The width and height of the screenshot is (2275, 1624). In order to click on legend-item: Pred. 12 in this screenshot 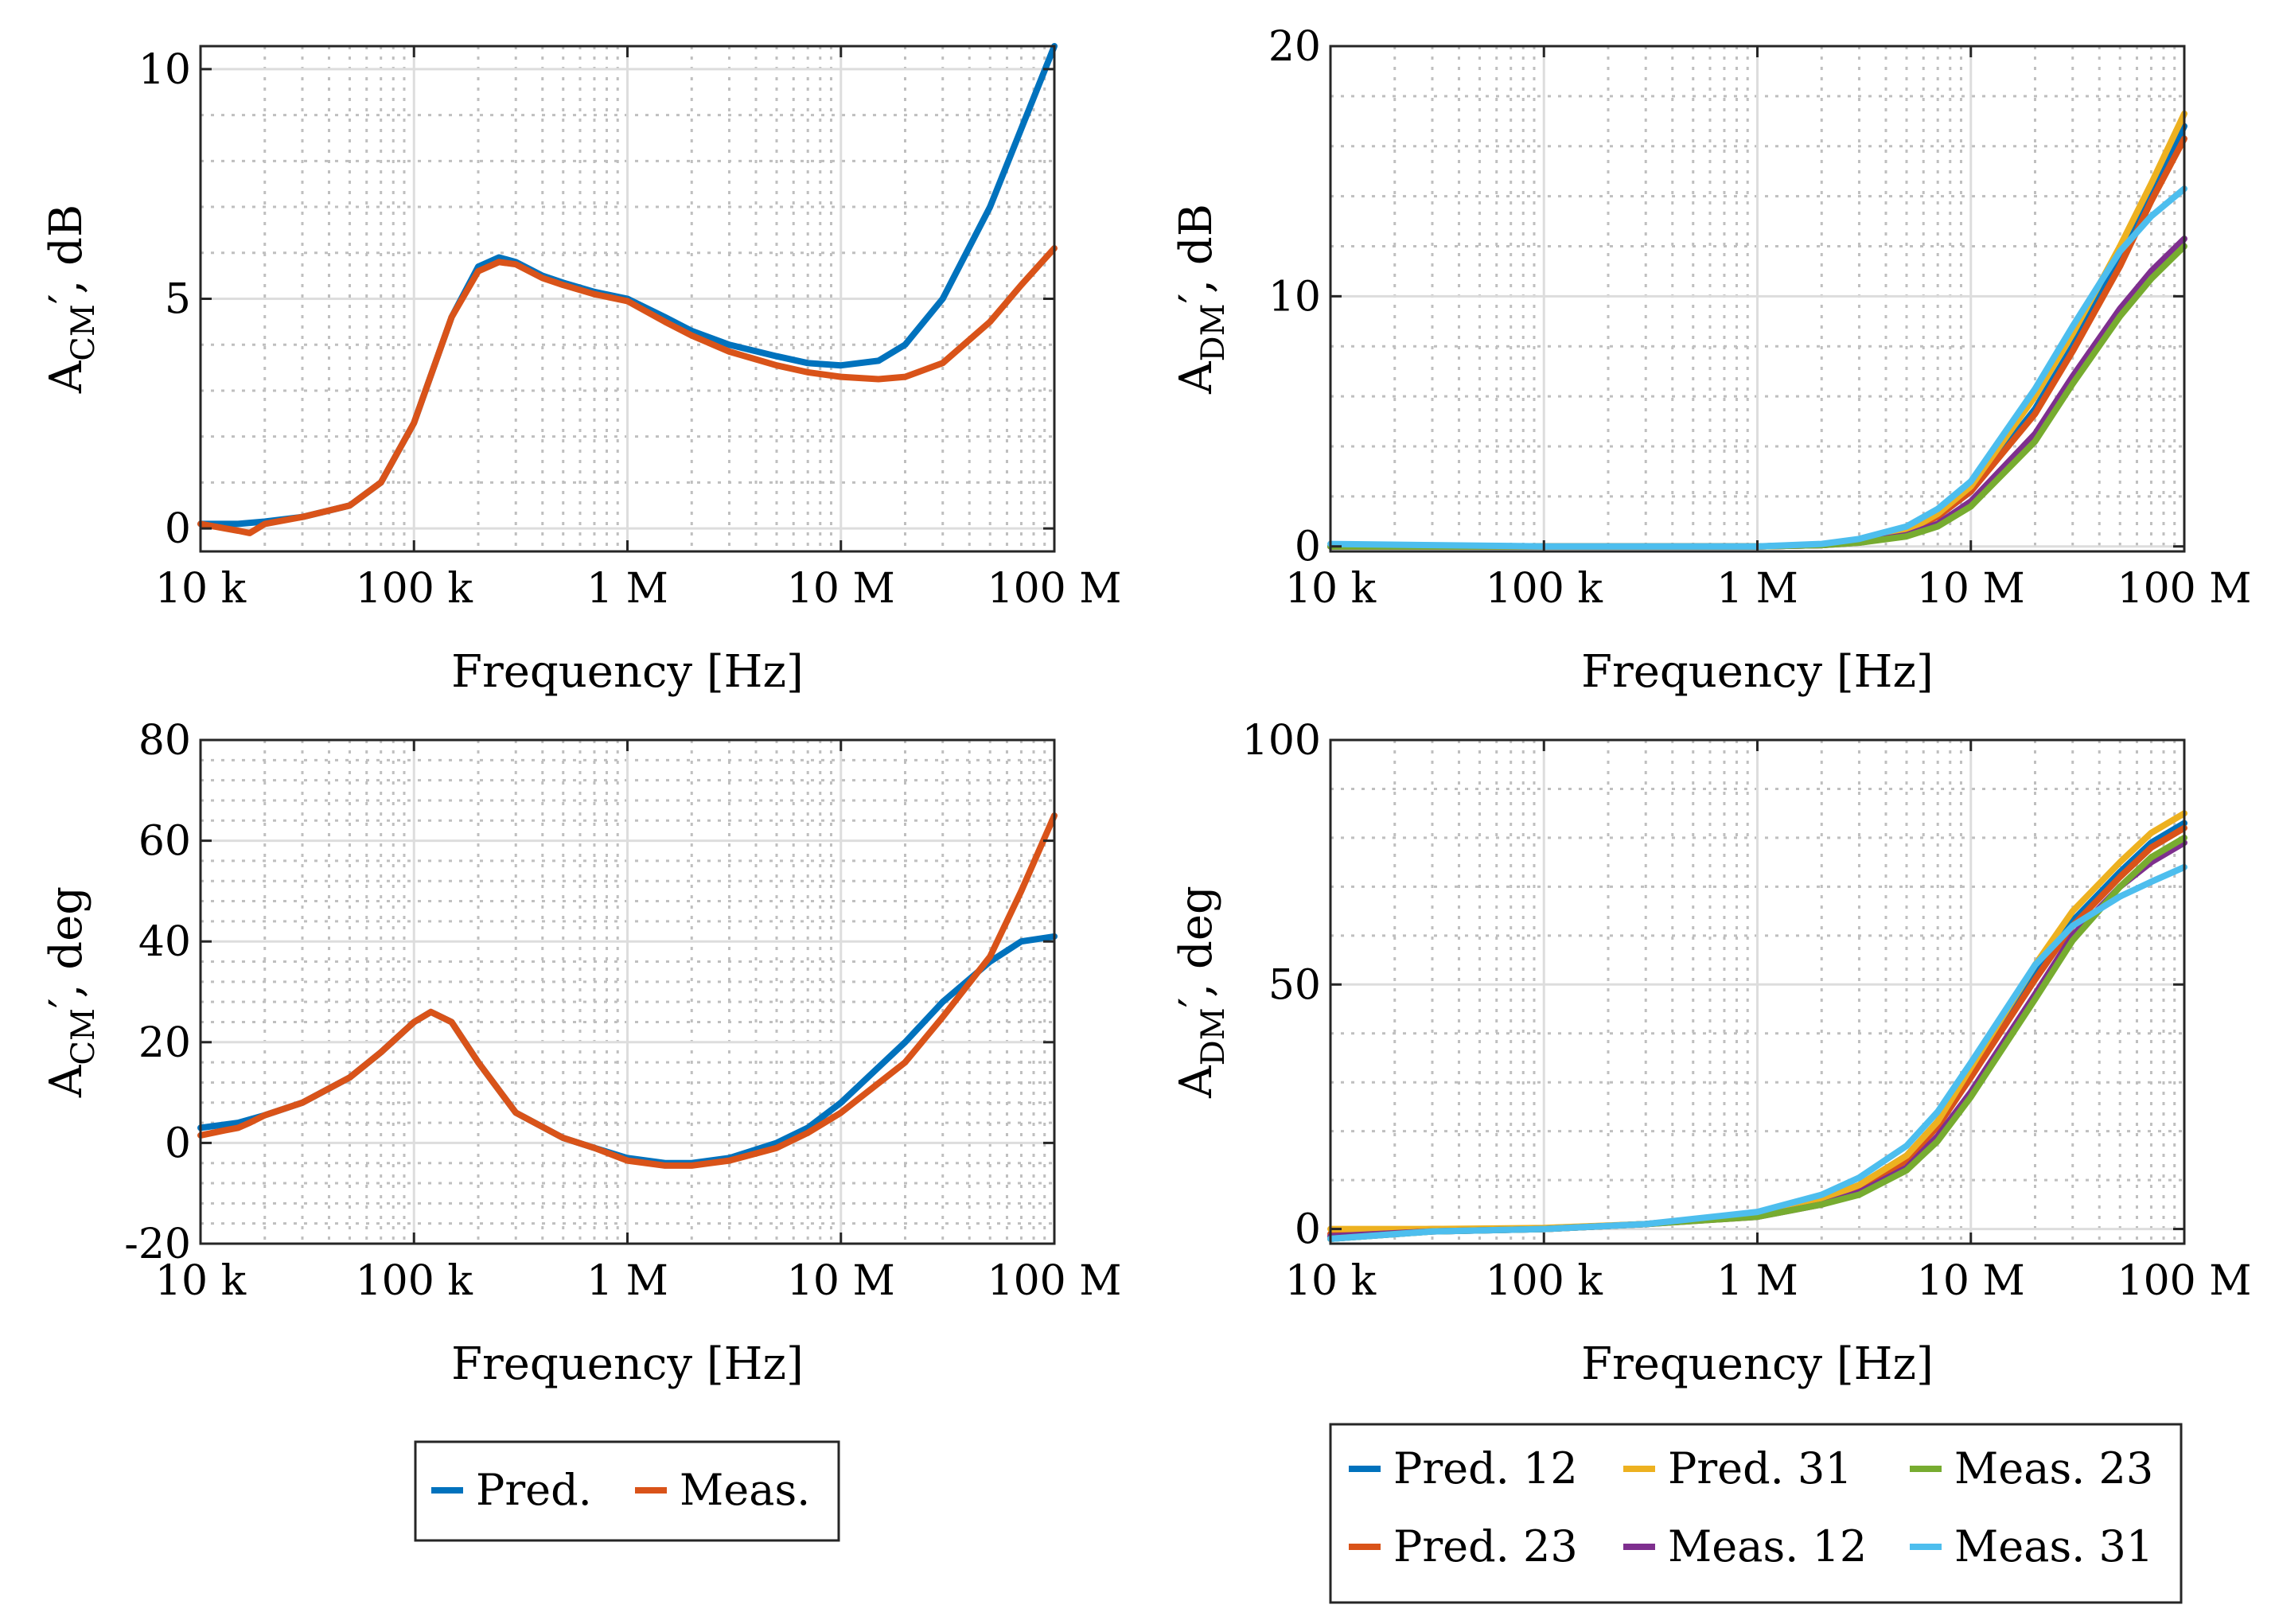, I will do `click(1463, 1468)`.